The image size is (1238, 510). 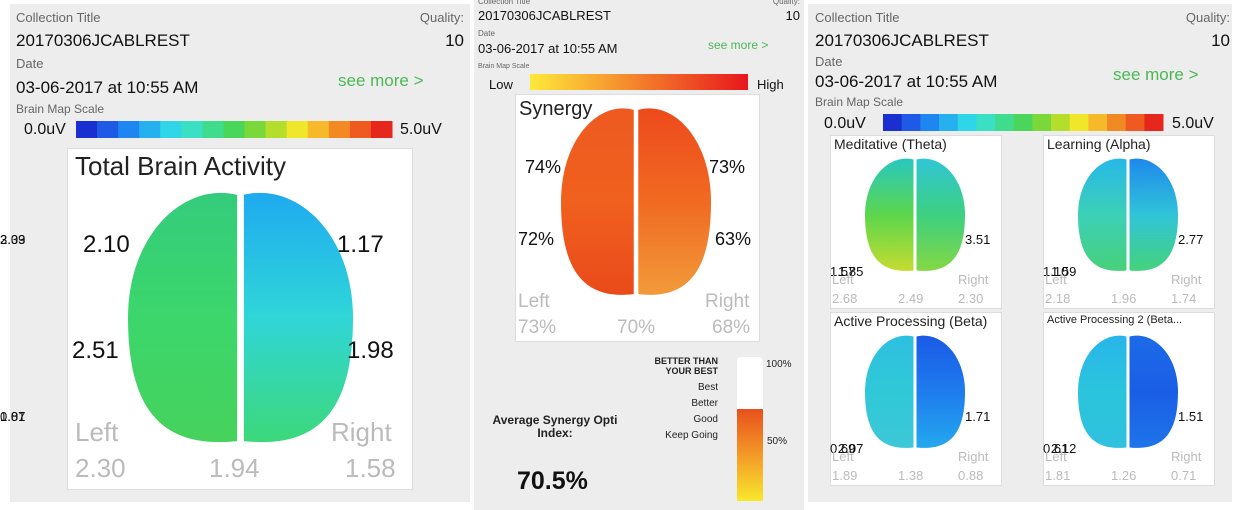 What do you see at coordinates (843, 271) in the screenshot?
I see `top-right: 1.57` at bounding box center [843, 271].